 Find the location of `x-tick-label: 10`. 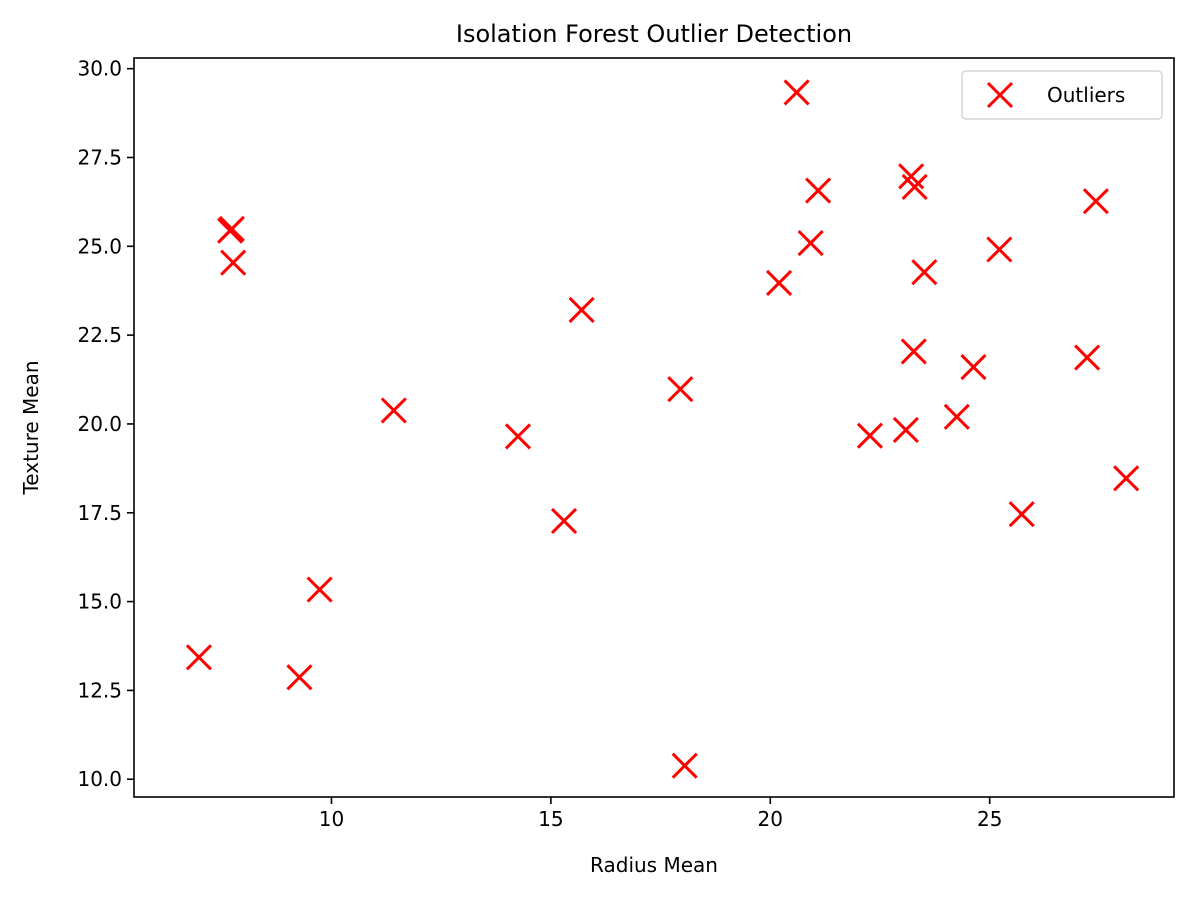

x-tick-label: 10 is located at coordinates (331, 819).